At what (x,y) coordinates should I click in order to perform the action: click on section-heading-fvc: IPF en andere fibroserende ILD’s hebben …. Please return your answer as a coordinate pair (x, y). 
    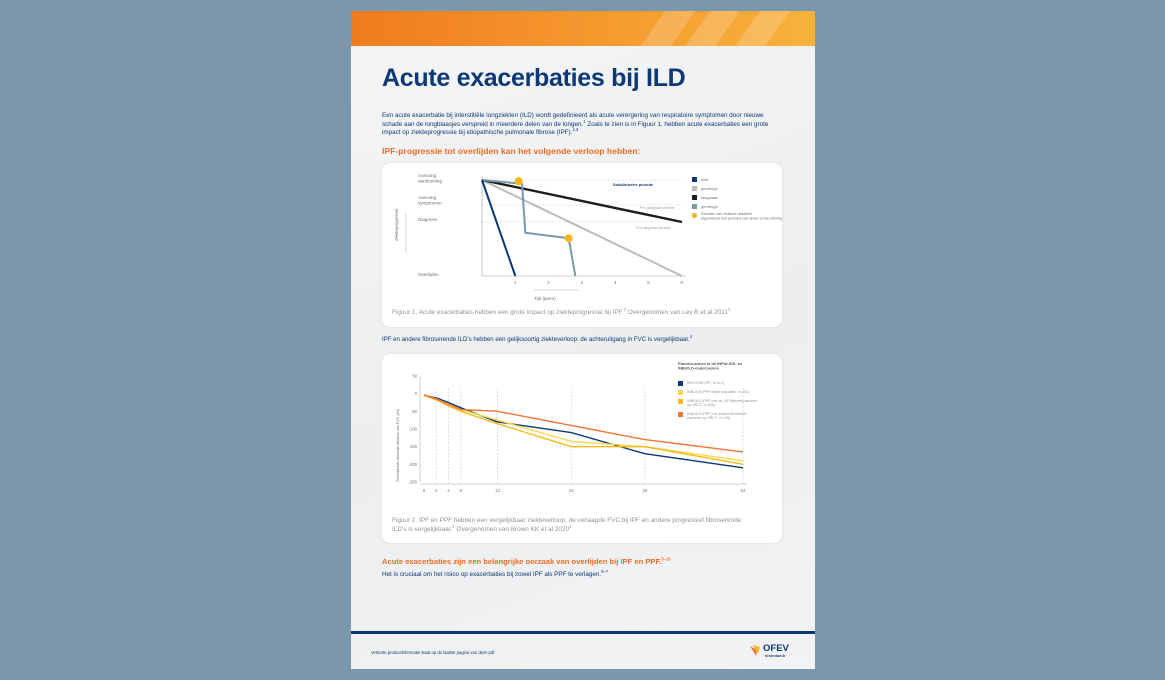
    Looking at the image, I should click on (537, 338).